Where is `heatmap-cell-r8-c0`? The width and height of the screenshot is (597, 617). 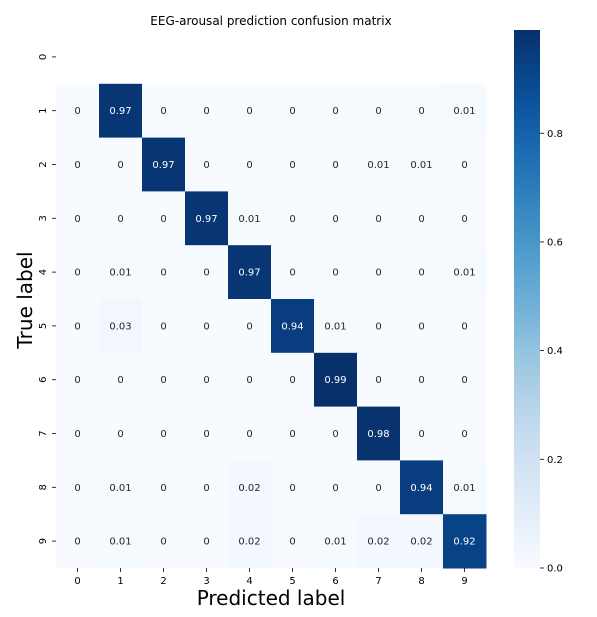
heatmap-cell-r8-c0 is located at coordinates (78, 487).